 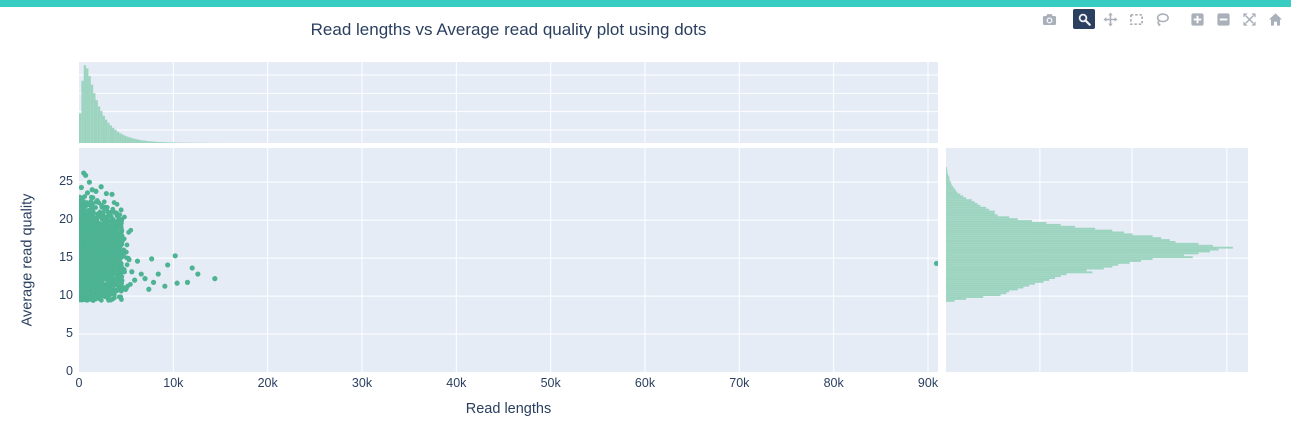 I want to click on plotly-modebar, so click(x=1155, y=19).